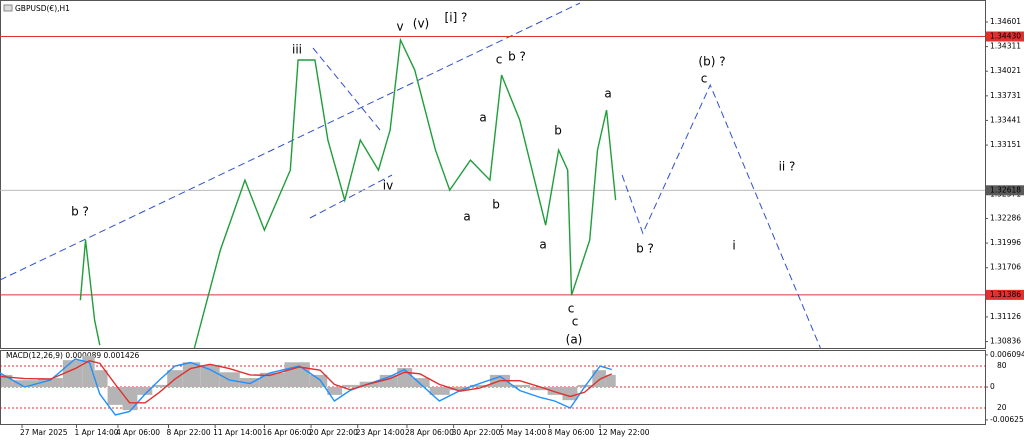  What do you see at coordinates (523, 432) in the screenshot?
I see `x-tick-label: 5 May 14:00` at bounding box center [523, 432].